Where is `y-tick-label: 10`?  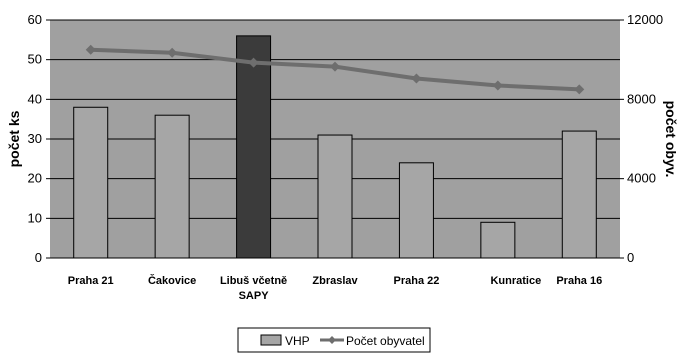 y-tick-label: 10 is located at coordinates (35, 217).